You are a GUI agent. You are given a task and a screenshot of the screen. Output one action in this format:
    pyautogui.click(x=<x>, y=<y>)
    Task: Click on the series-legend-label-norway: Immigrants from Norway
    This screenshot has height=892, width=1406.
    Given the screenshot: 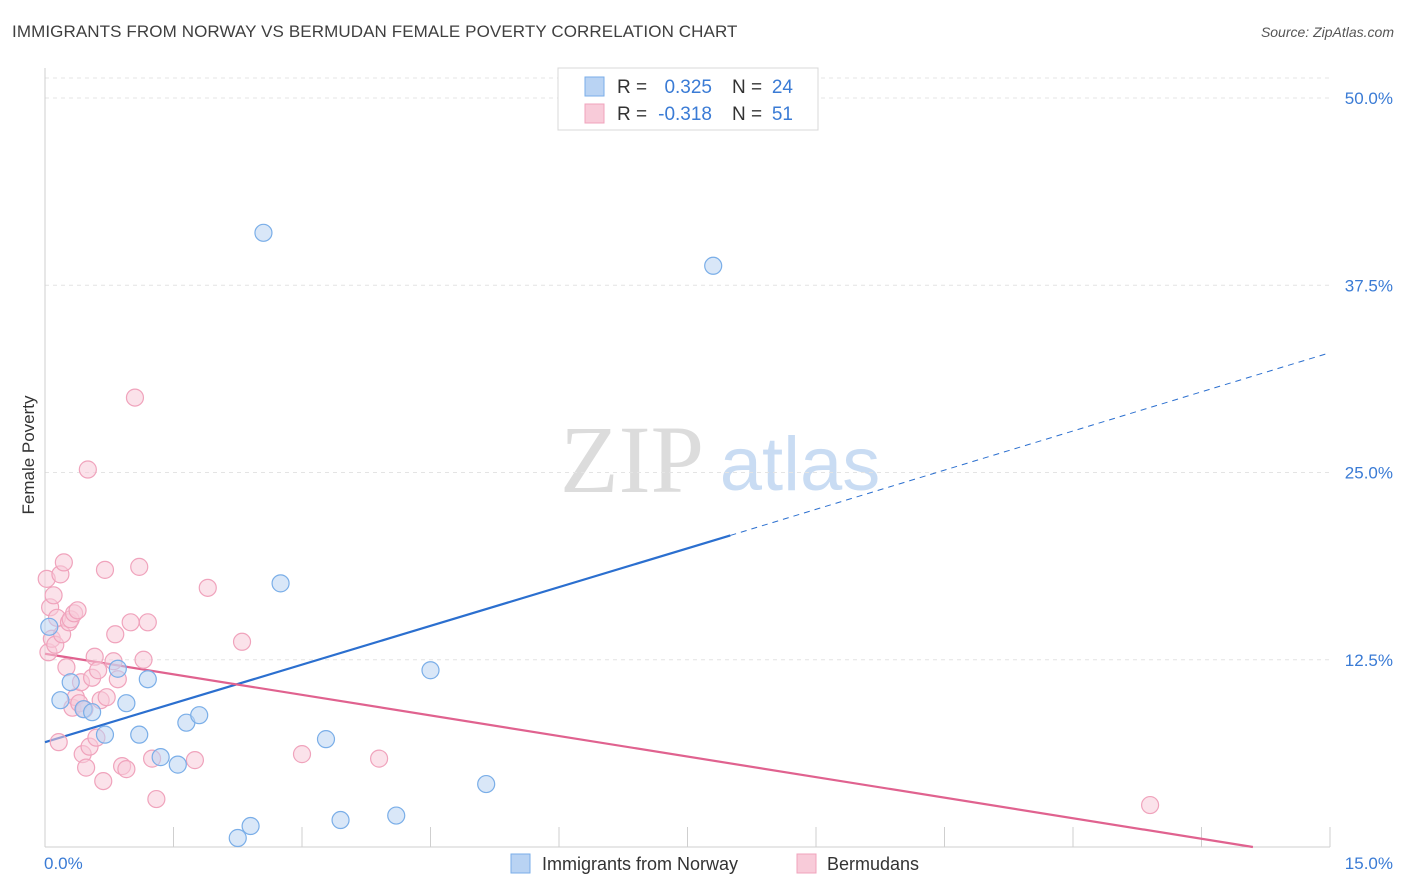 What is the action you would take?
    pyautogui.click(x=640, y=864)
    